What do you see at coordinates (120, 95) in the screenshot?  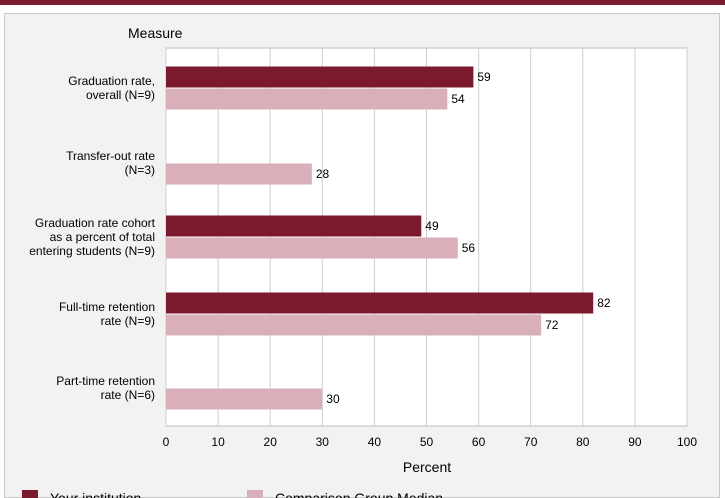 I see `category-label: overall (N=9)` at bounding box center [120, 95].